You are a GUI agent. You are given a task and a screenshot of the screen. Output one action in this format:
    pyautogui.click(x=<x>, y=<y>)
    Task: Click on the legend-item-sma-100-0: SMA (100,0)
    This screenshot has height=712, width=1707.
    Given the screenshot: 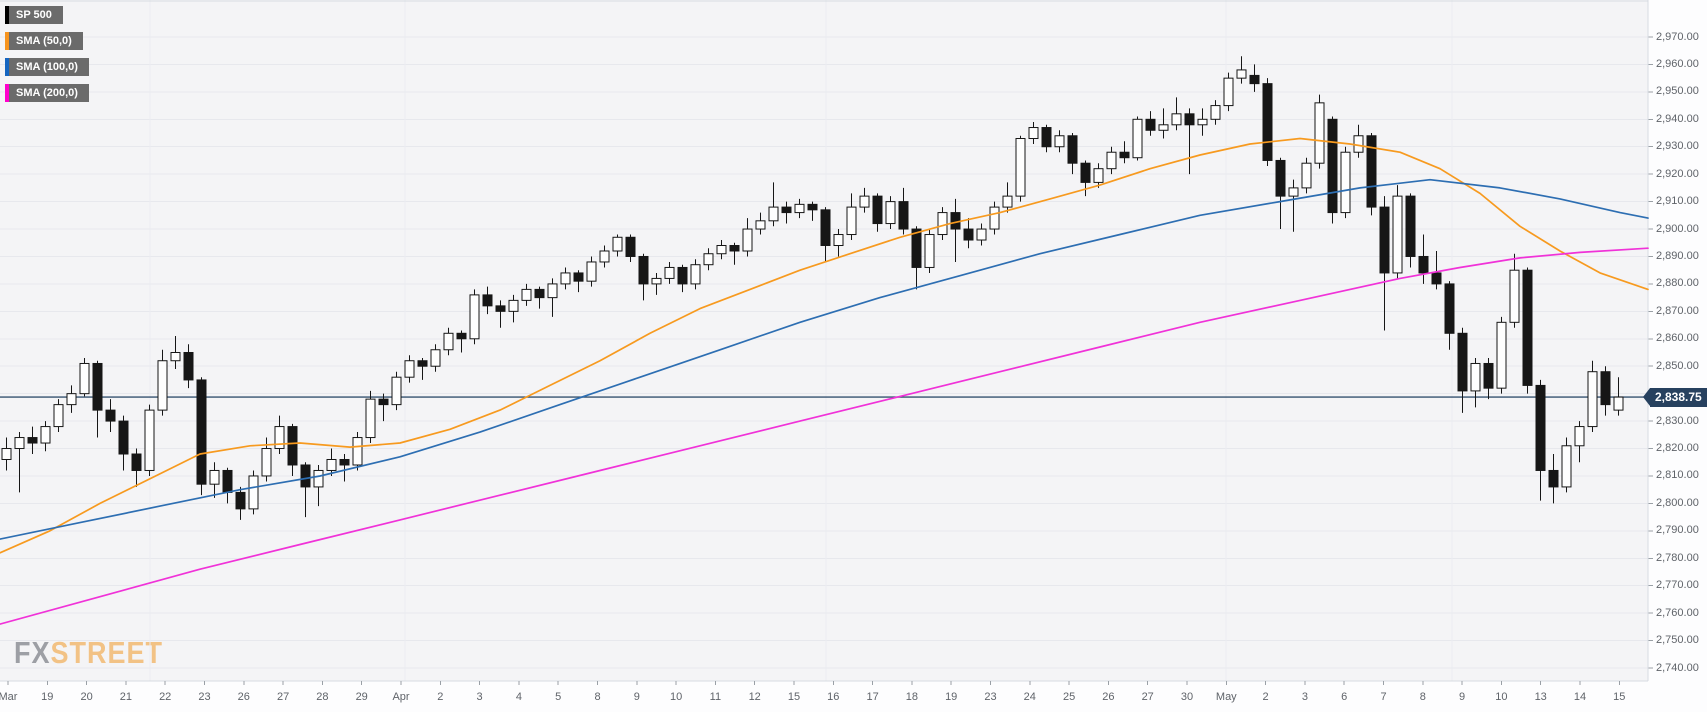 What is the action you would take?
    pyautogui.click(x=47, y=67)
    